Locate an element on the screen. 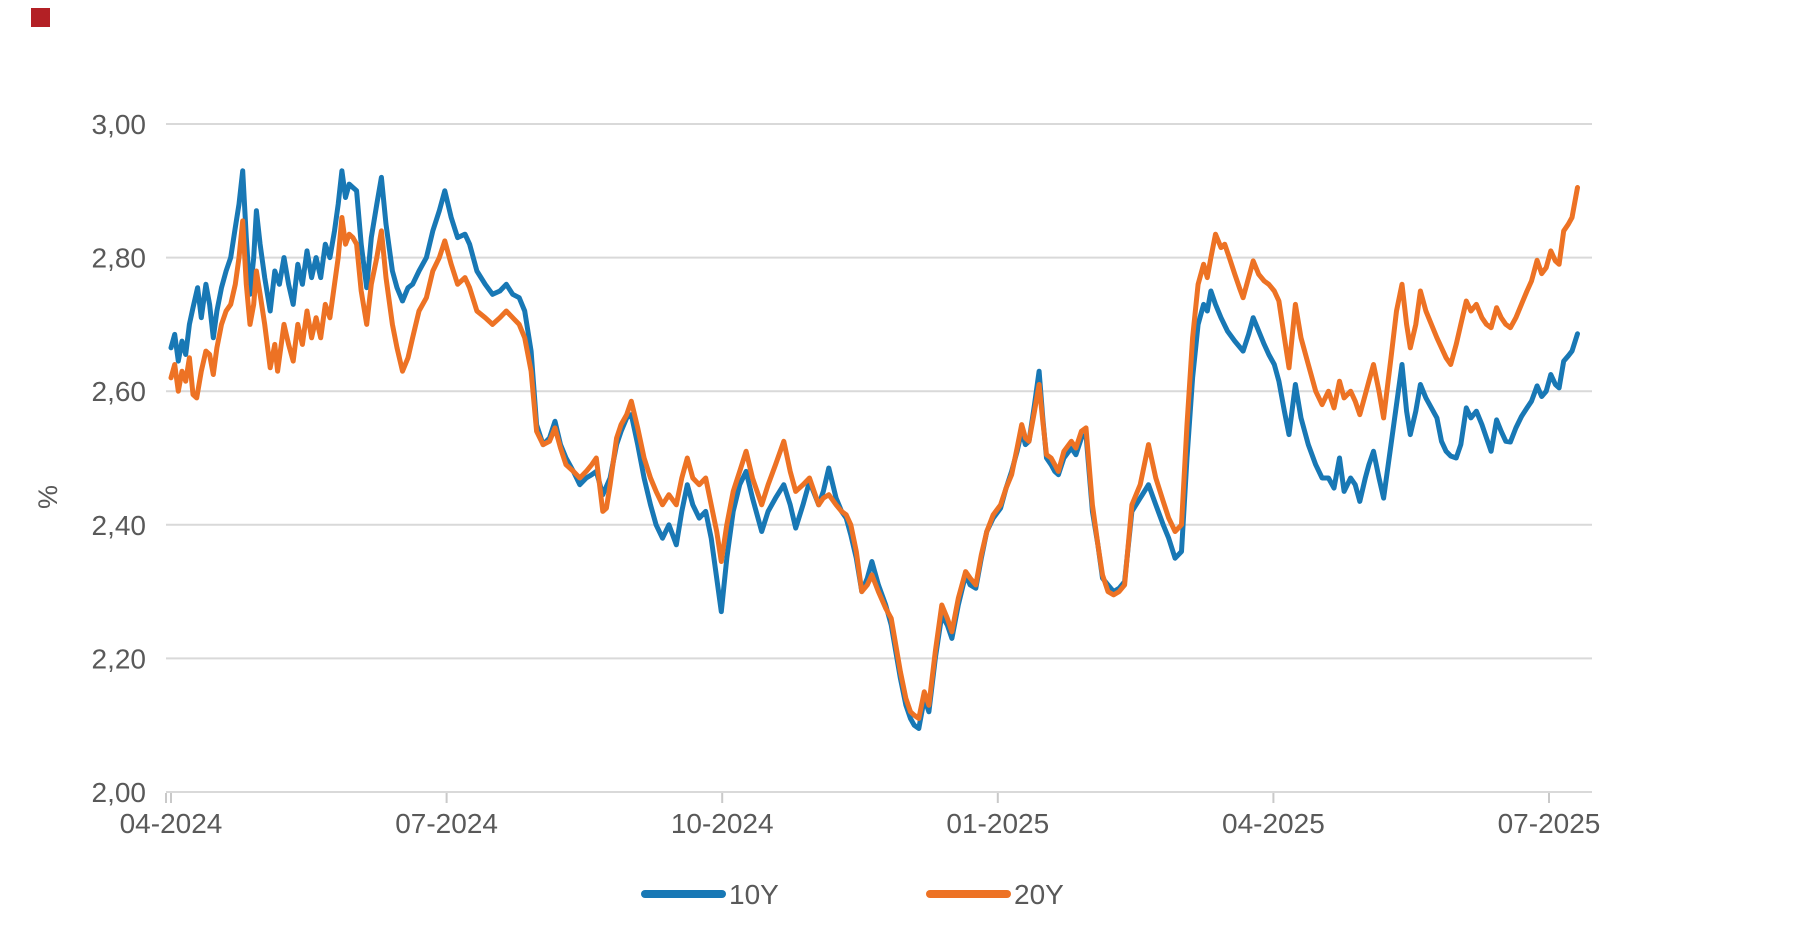 The image size is (1800, 951). legend-label-10Y: 10Y is located at coordinates (754, 894).